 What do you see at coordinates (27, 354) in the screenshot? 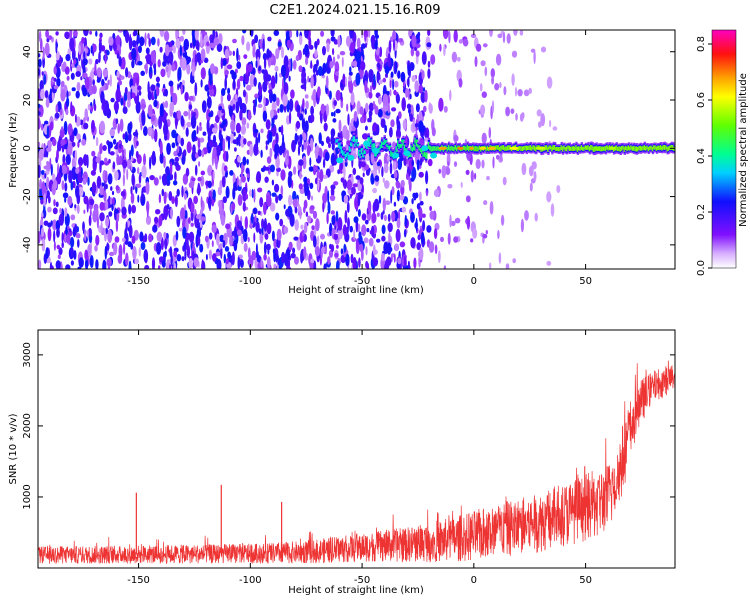
I see `y-tick-label: 3000` at bounding box center [27, 354].